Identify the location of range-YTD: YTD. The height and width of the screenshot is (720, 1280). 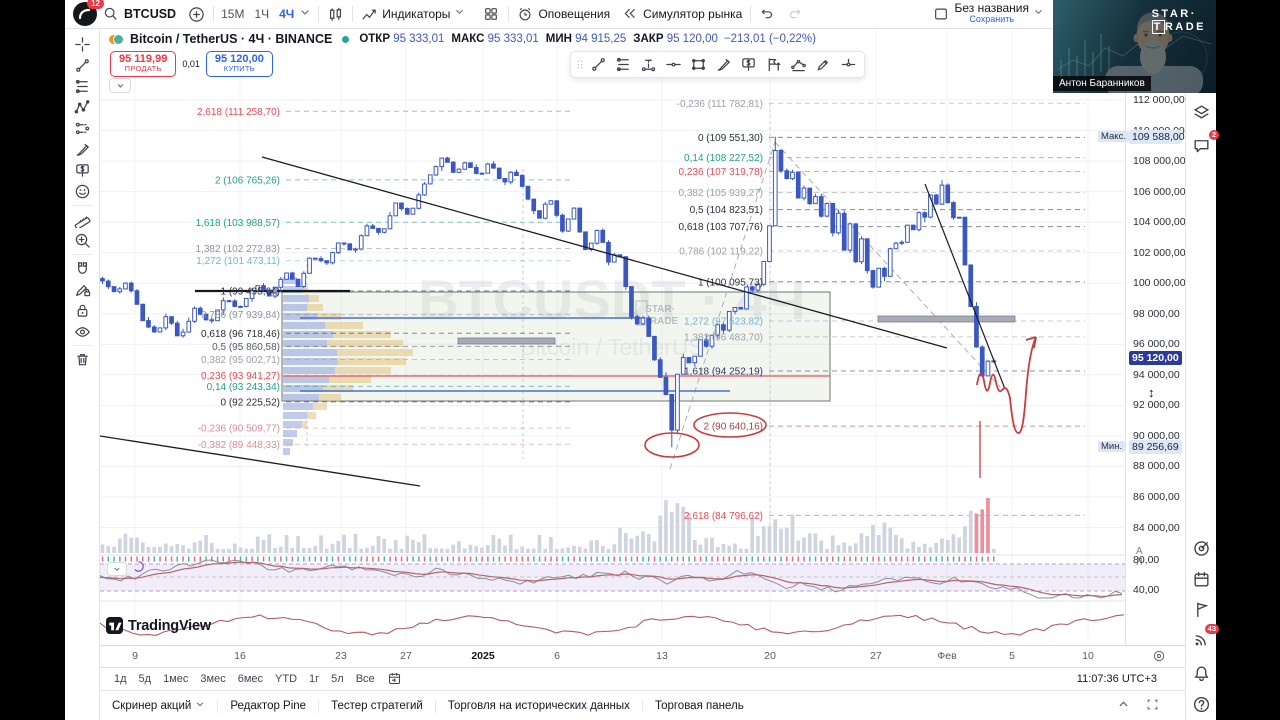
(286, 679).